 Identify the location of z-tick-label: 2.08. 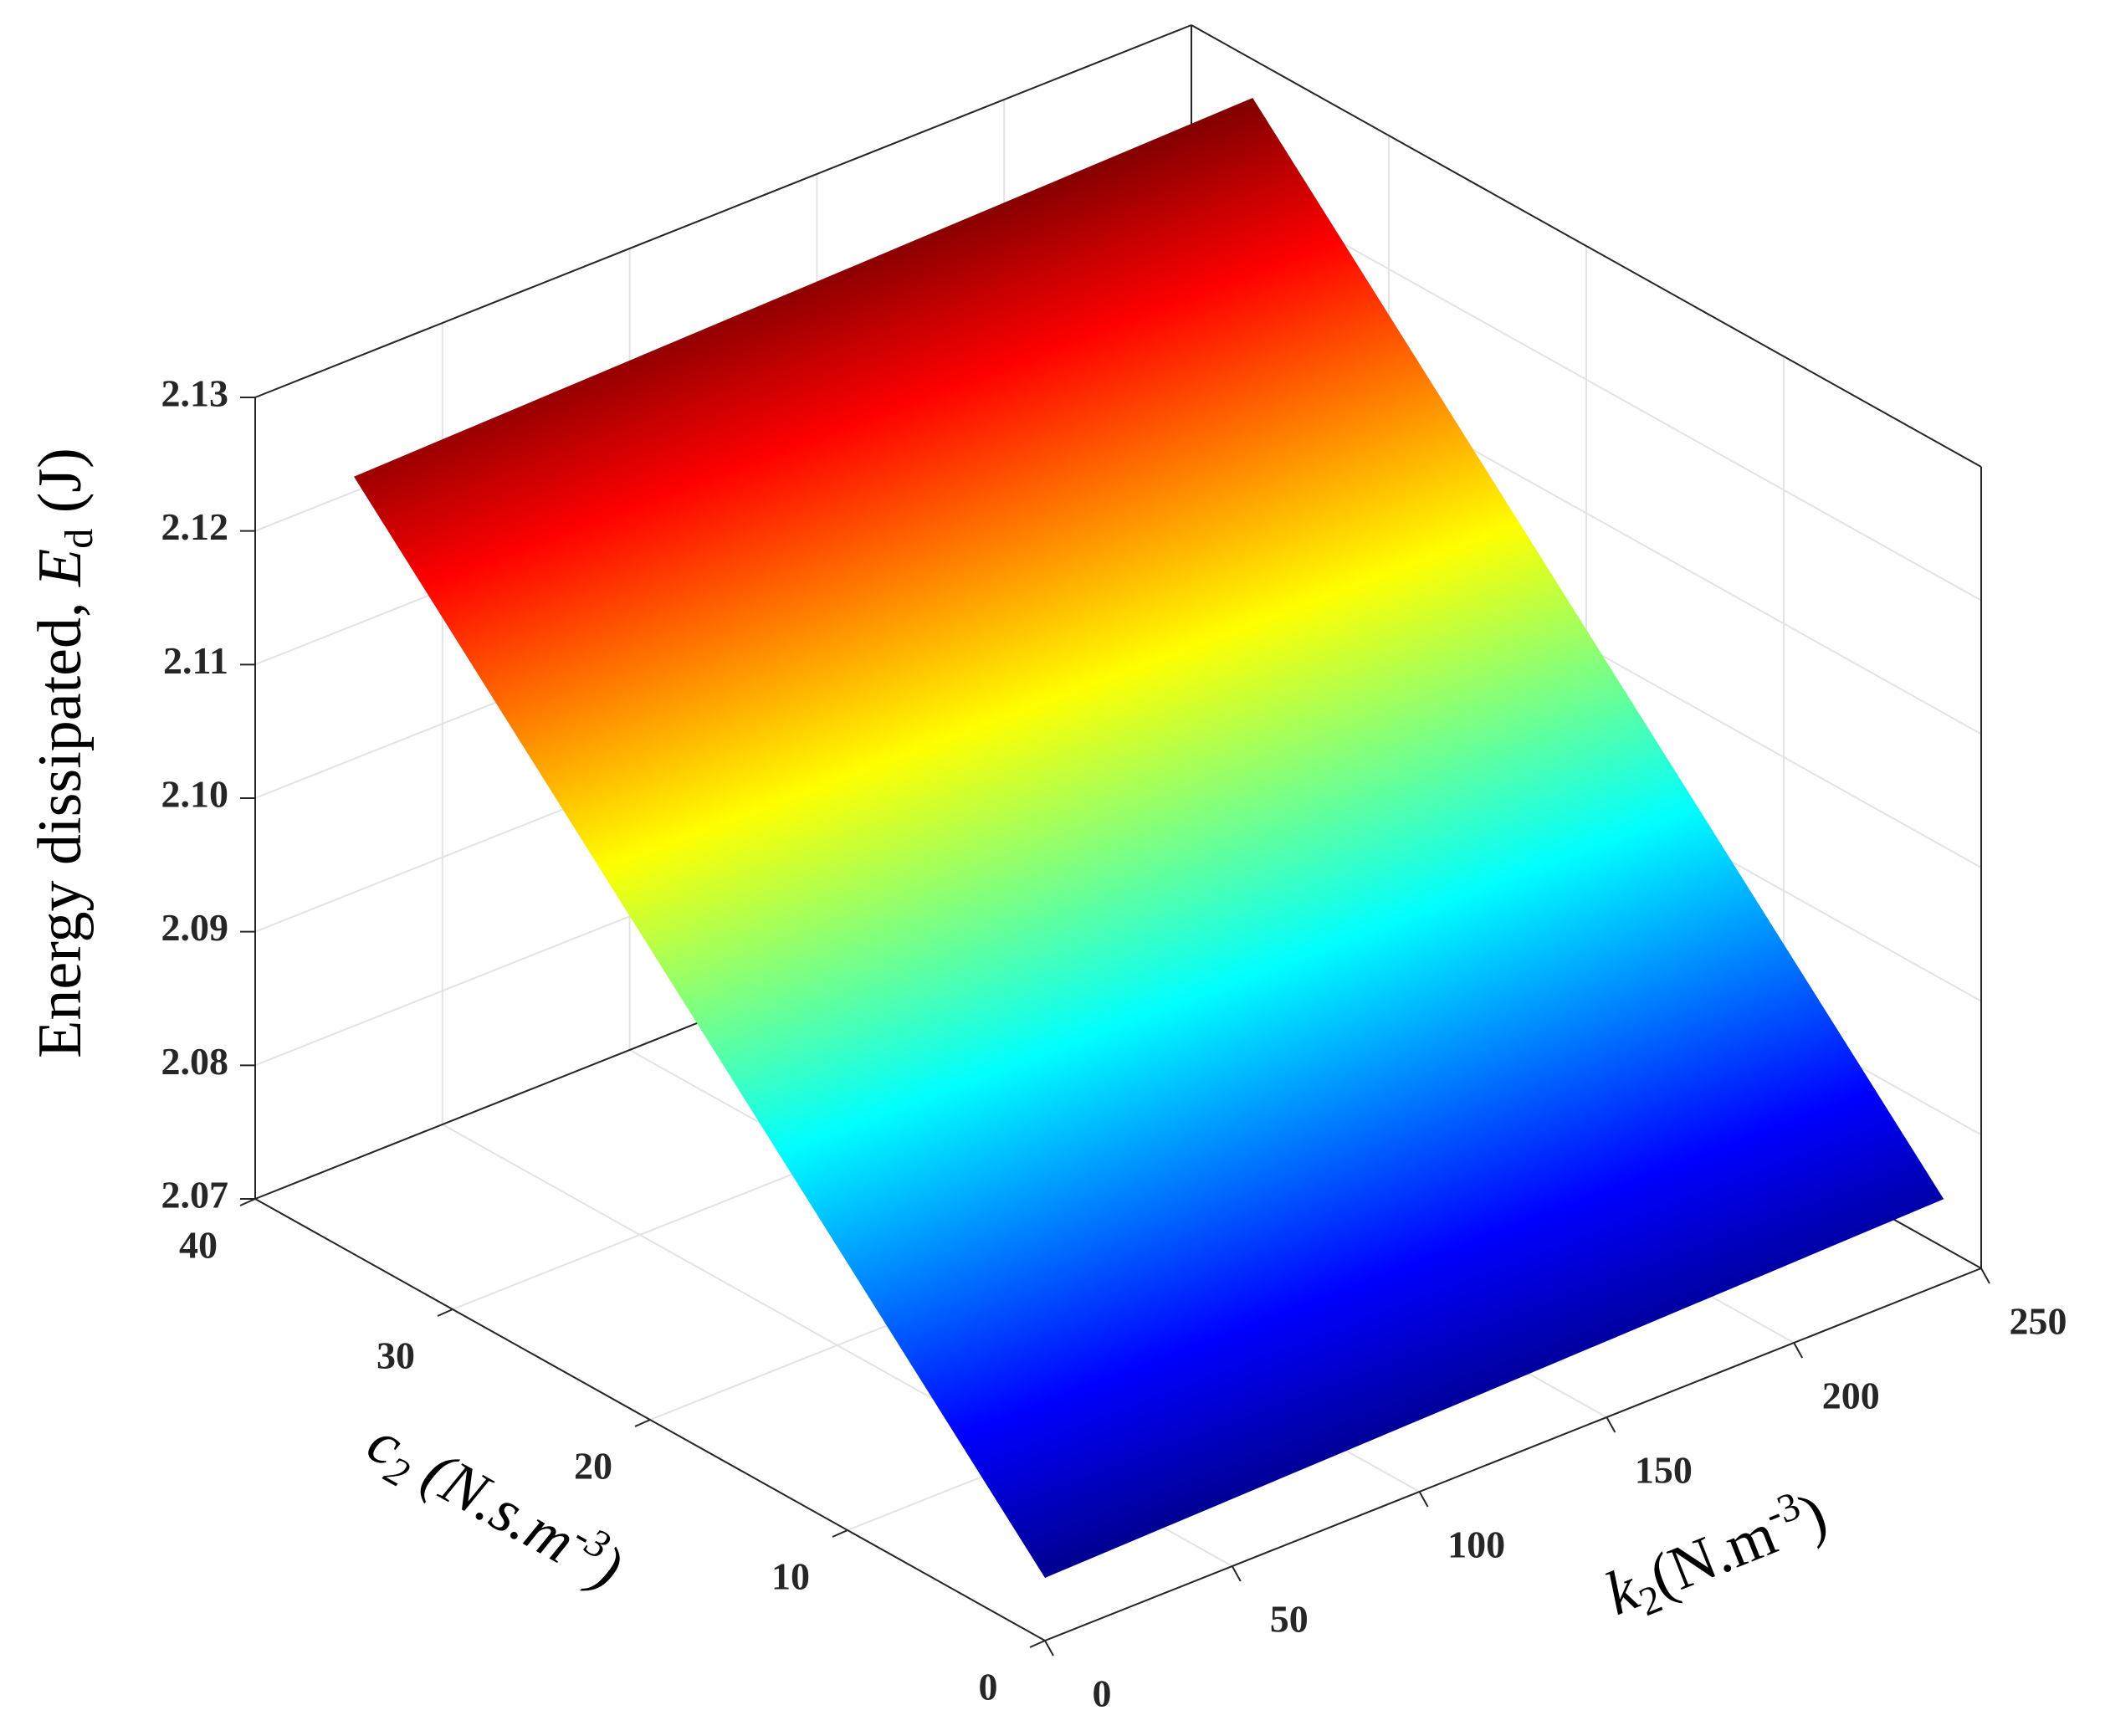
(195, 1061).